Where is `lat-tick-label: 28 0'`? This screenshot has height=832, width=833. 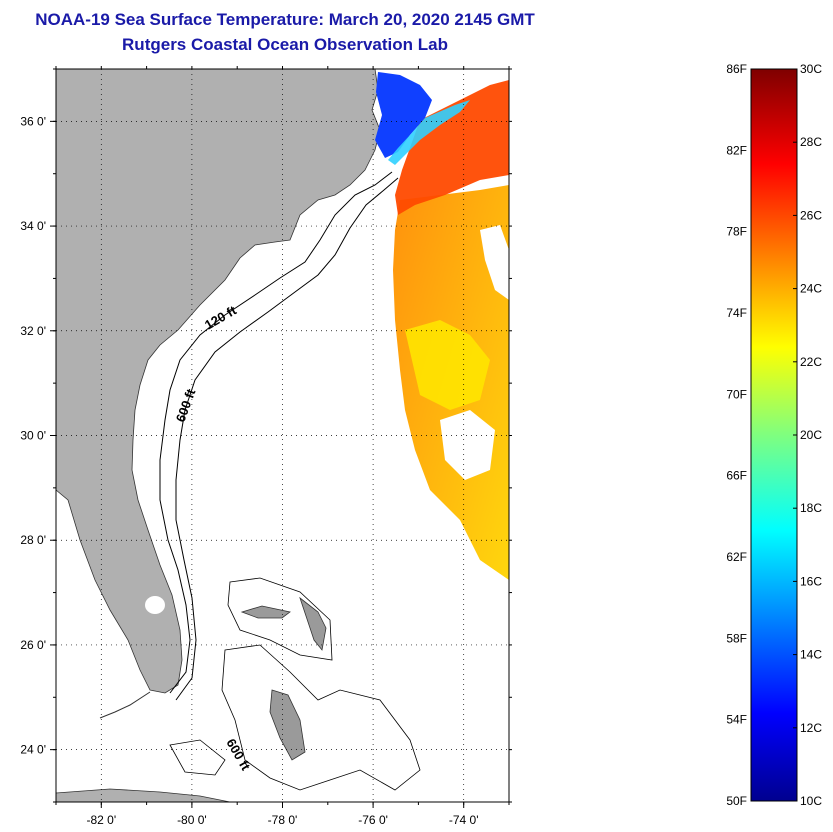 lat-tick-label: 28 0' is located at coordinates (33, 540).